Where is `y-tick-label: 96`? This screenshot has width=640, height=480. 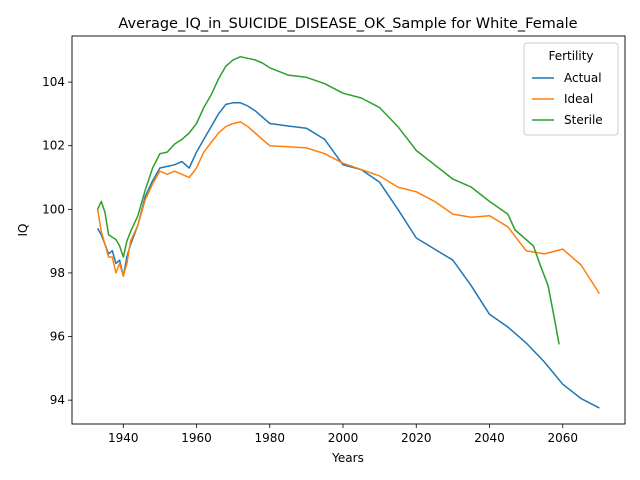
y-tick-label: 96 is located at coordinates (57, 337).